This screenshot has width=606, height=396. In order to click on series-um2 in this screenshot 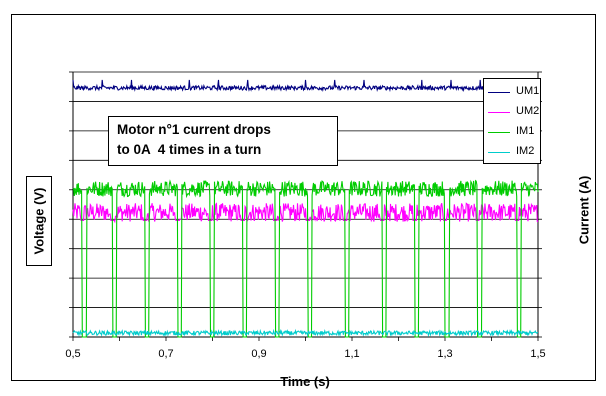, I will do `click(305, 213)`.